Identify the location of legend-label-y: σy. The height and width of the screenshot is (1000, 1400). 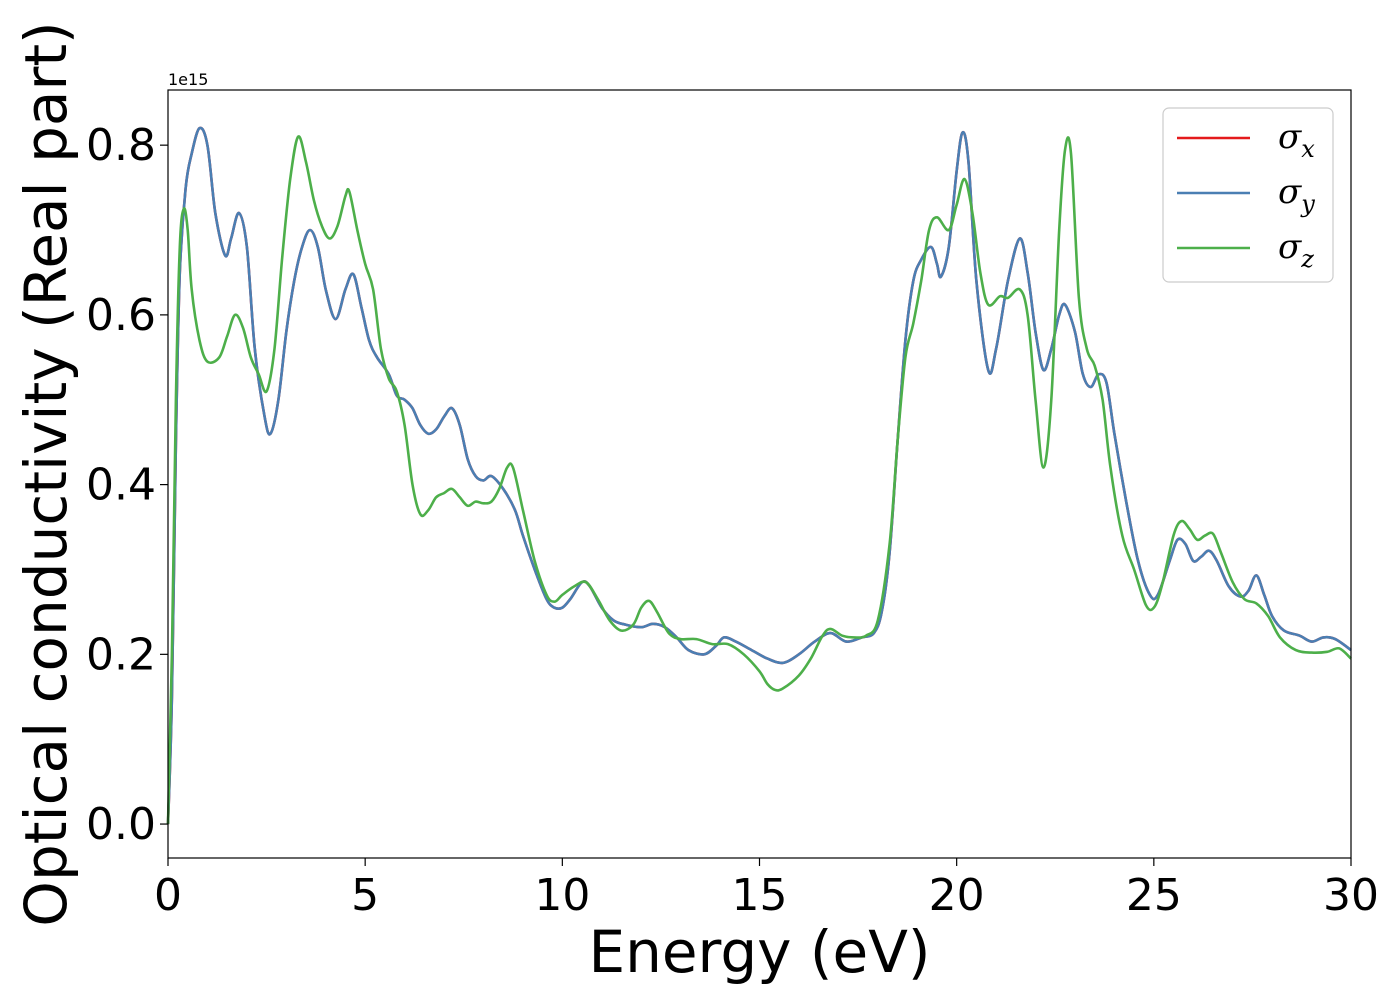
(1296, 195).